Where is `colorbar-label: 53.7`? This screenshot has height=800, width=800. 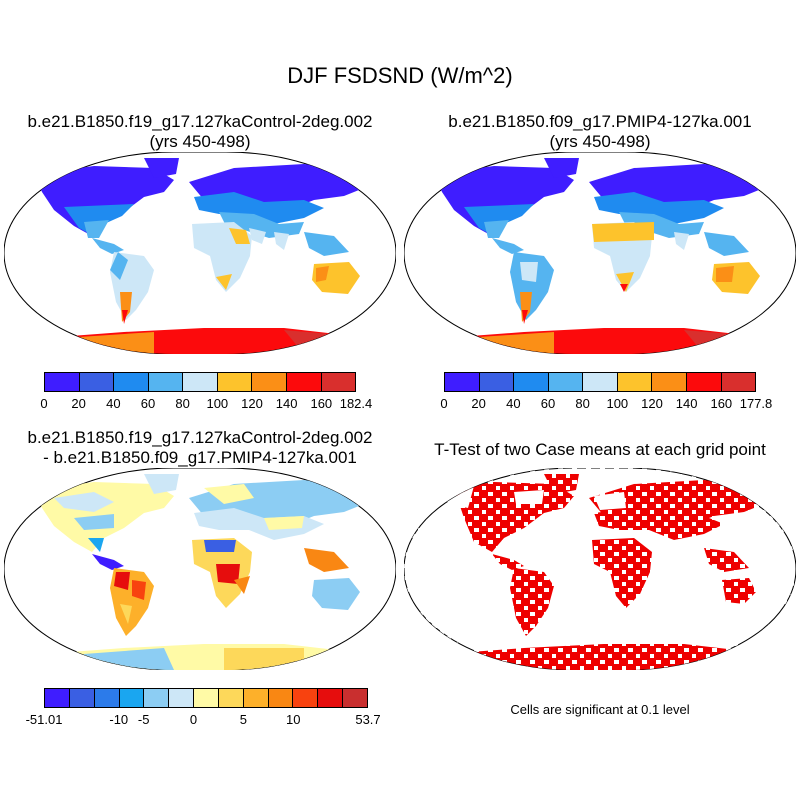 colorbar-label: 53.7 is located at coordinates (368, 719).